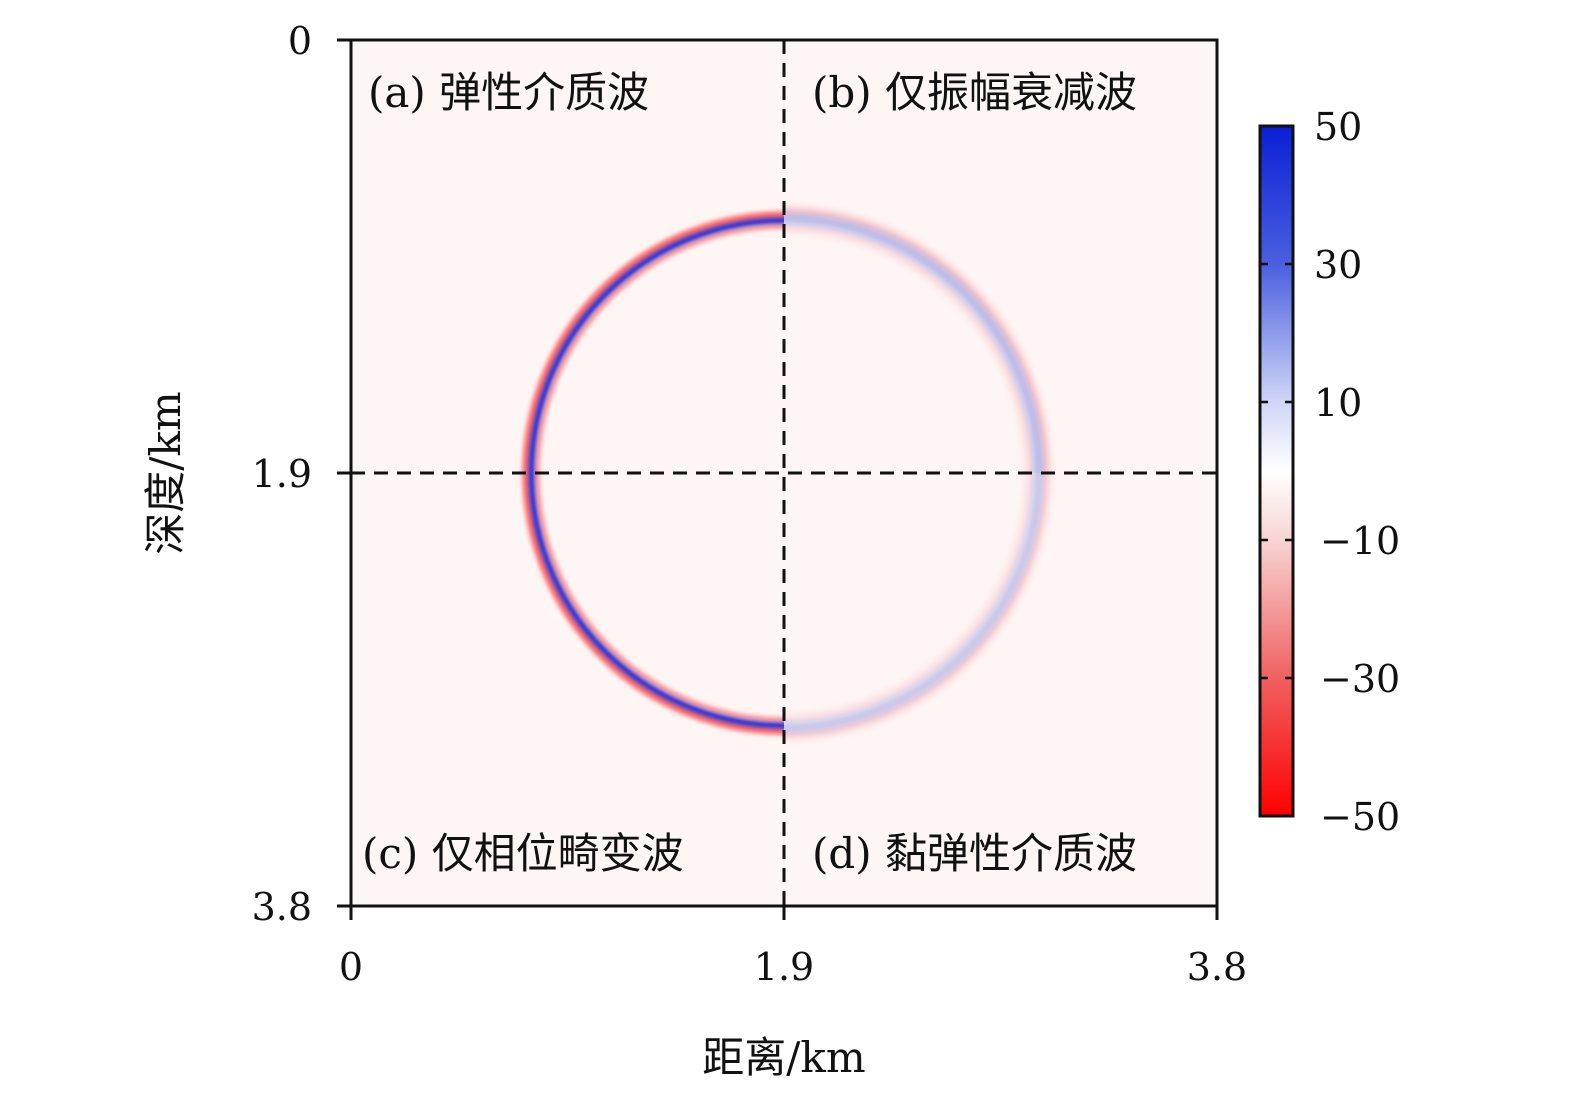  I want to click on y-tick-label-1: 1.9, so click(282, 474).